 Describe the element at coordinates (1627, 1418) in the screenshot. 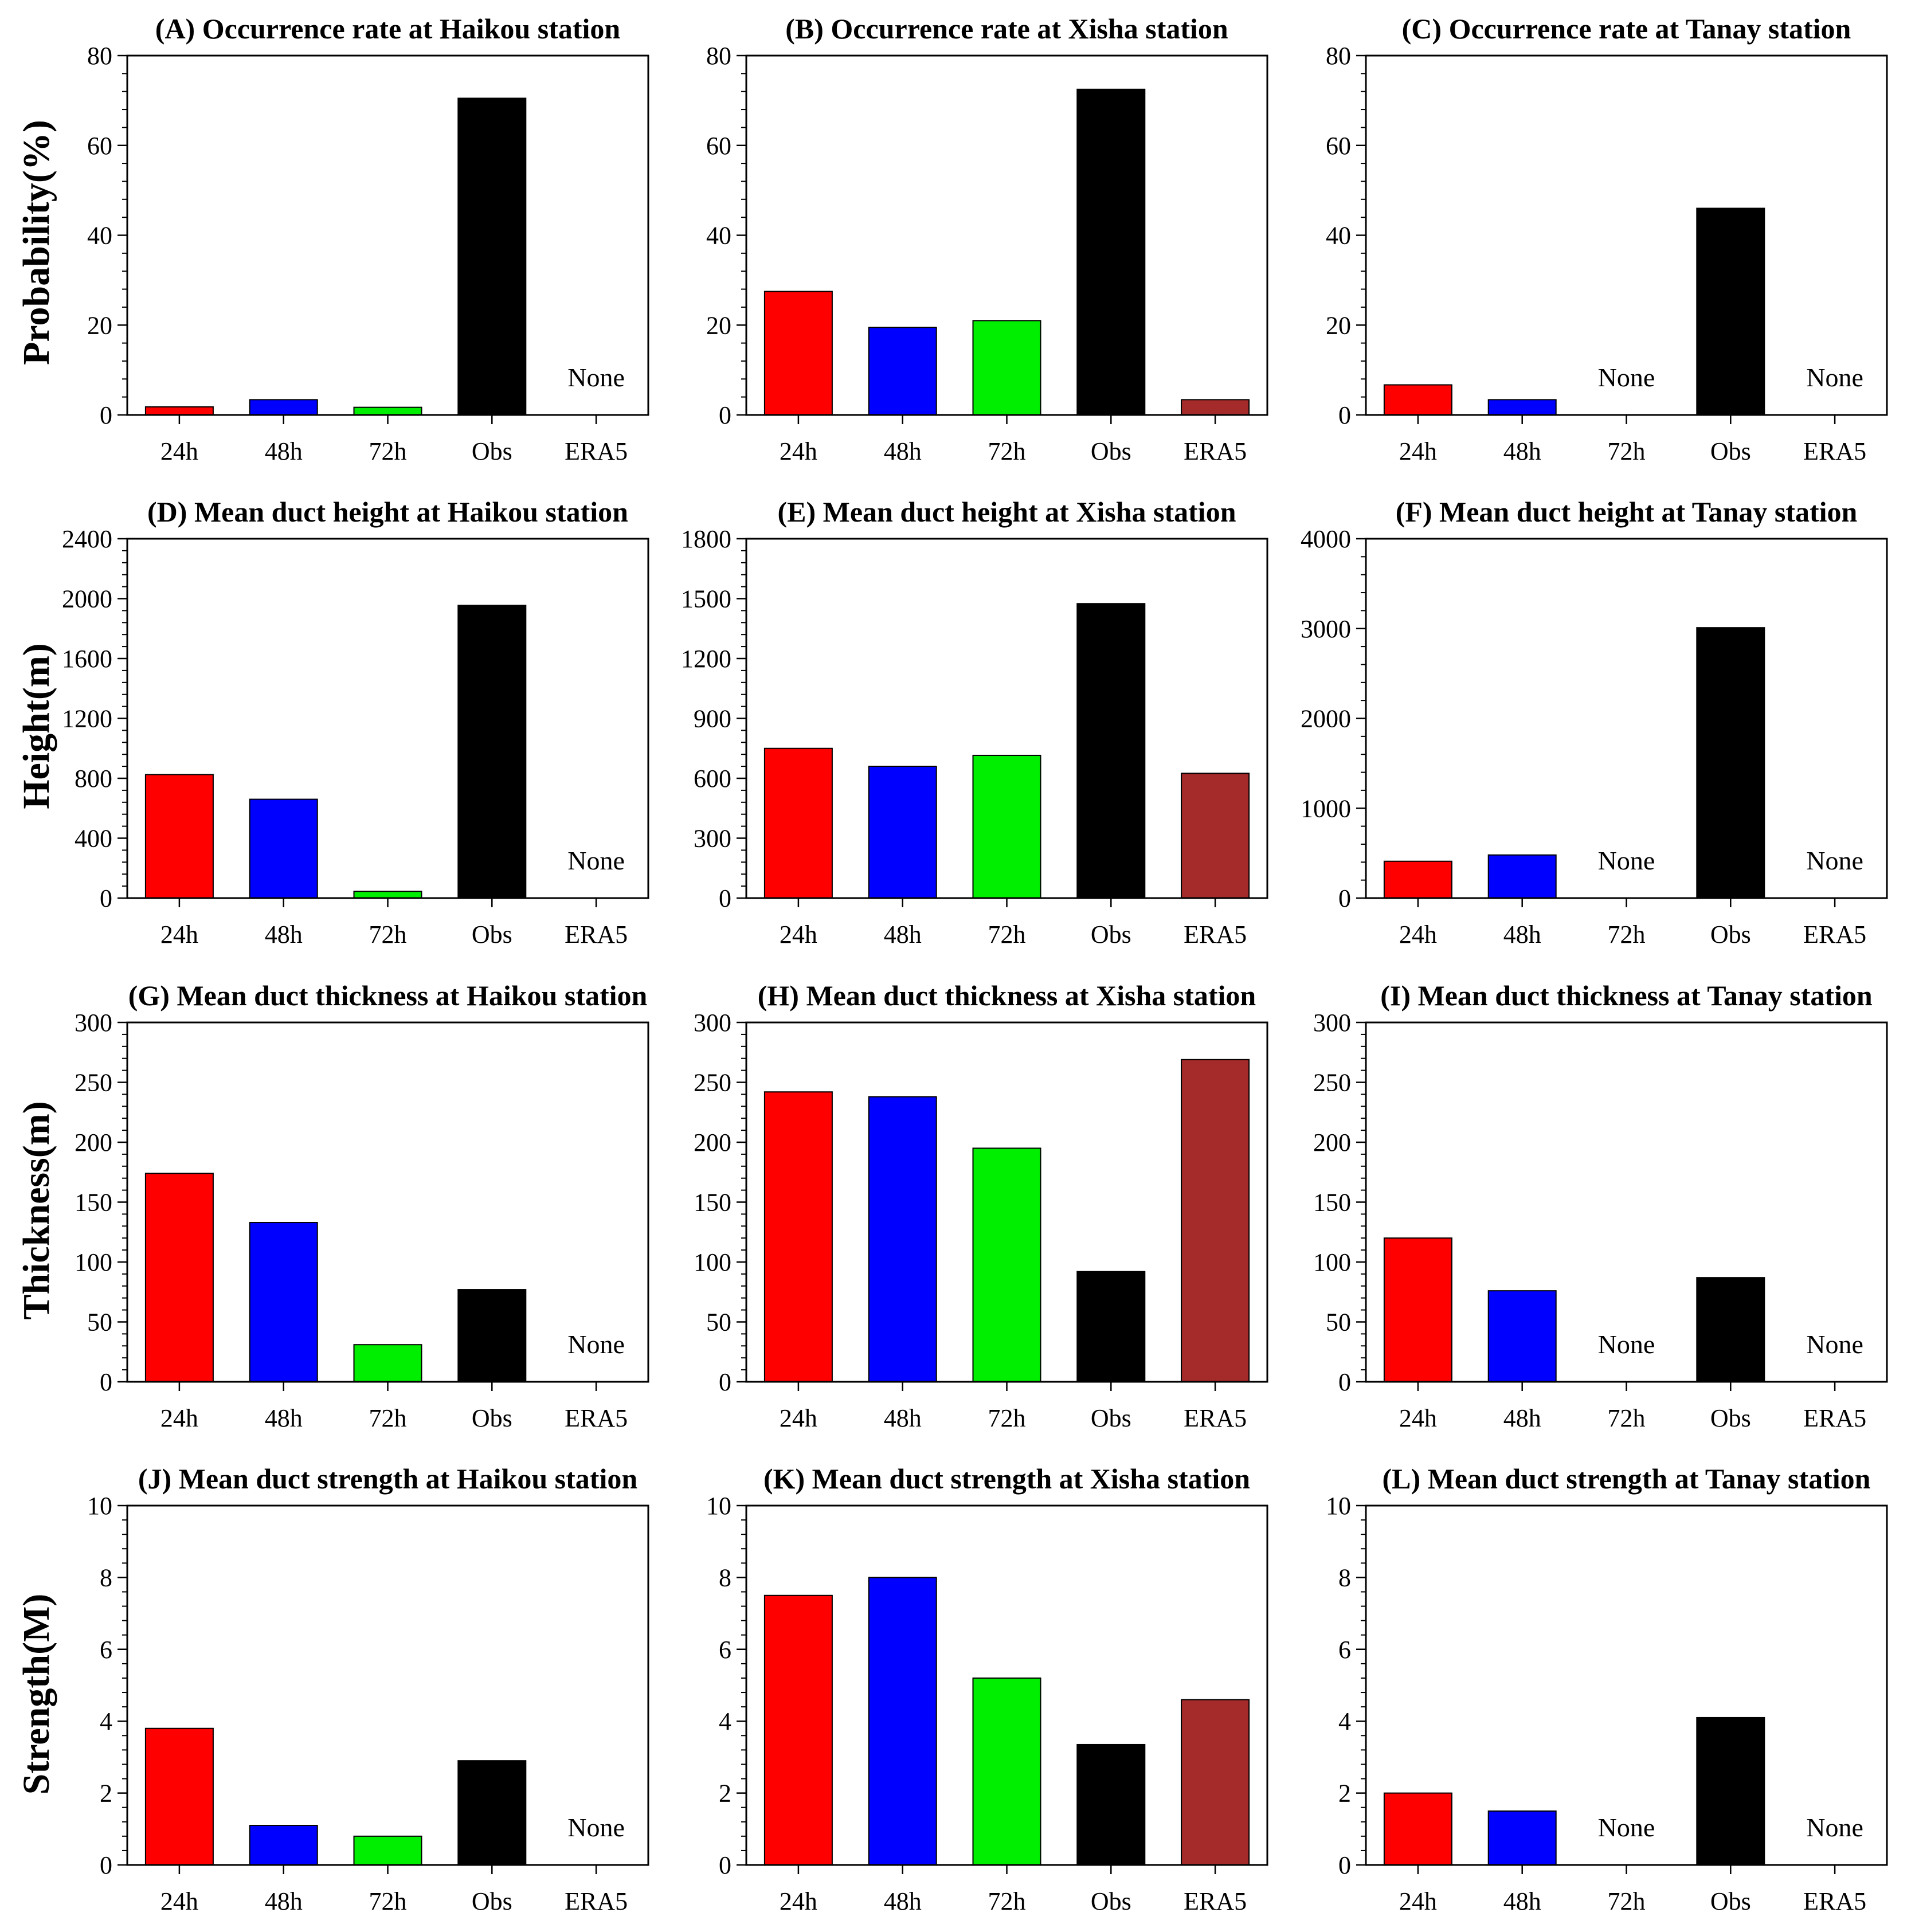

I see `panel-9-x-tick-label-72h: 72h` at that location.